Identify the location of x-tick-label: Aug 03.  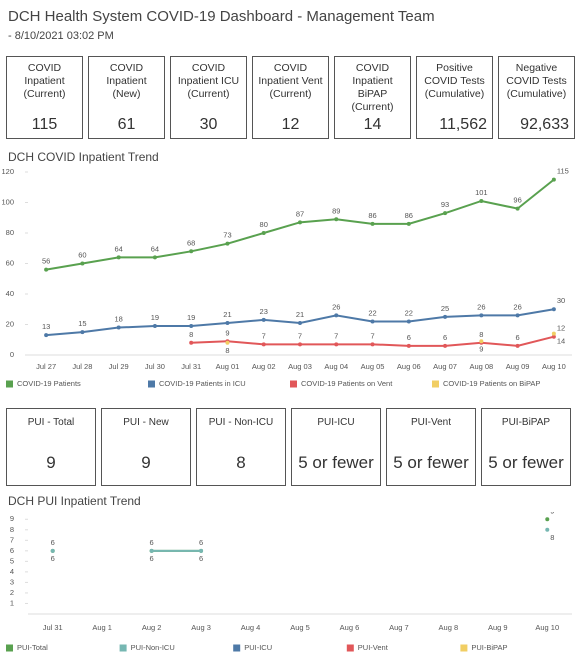
(300, 366).